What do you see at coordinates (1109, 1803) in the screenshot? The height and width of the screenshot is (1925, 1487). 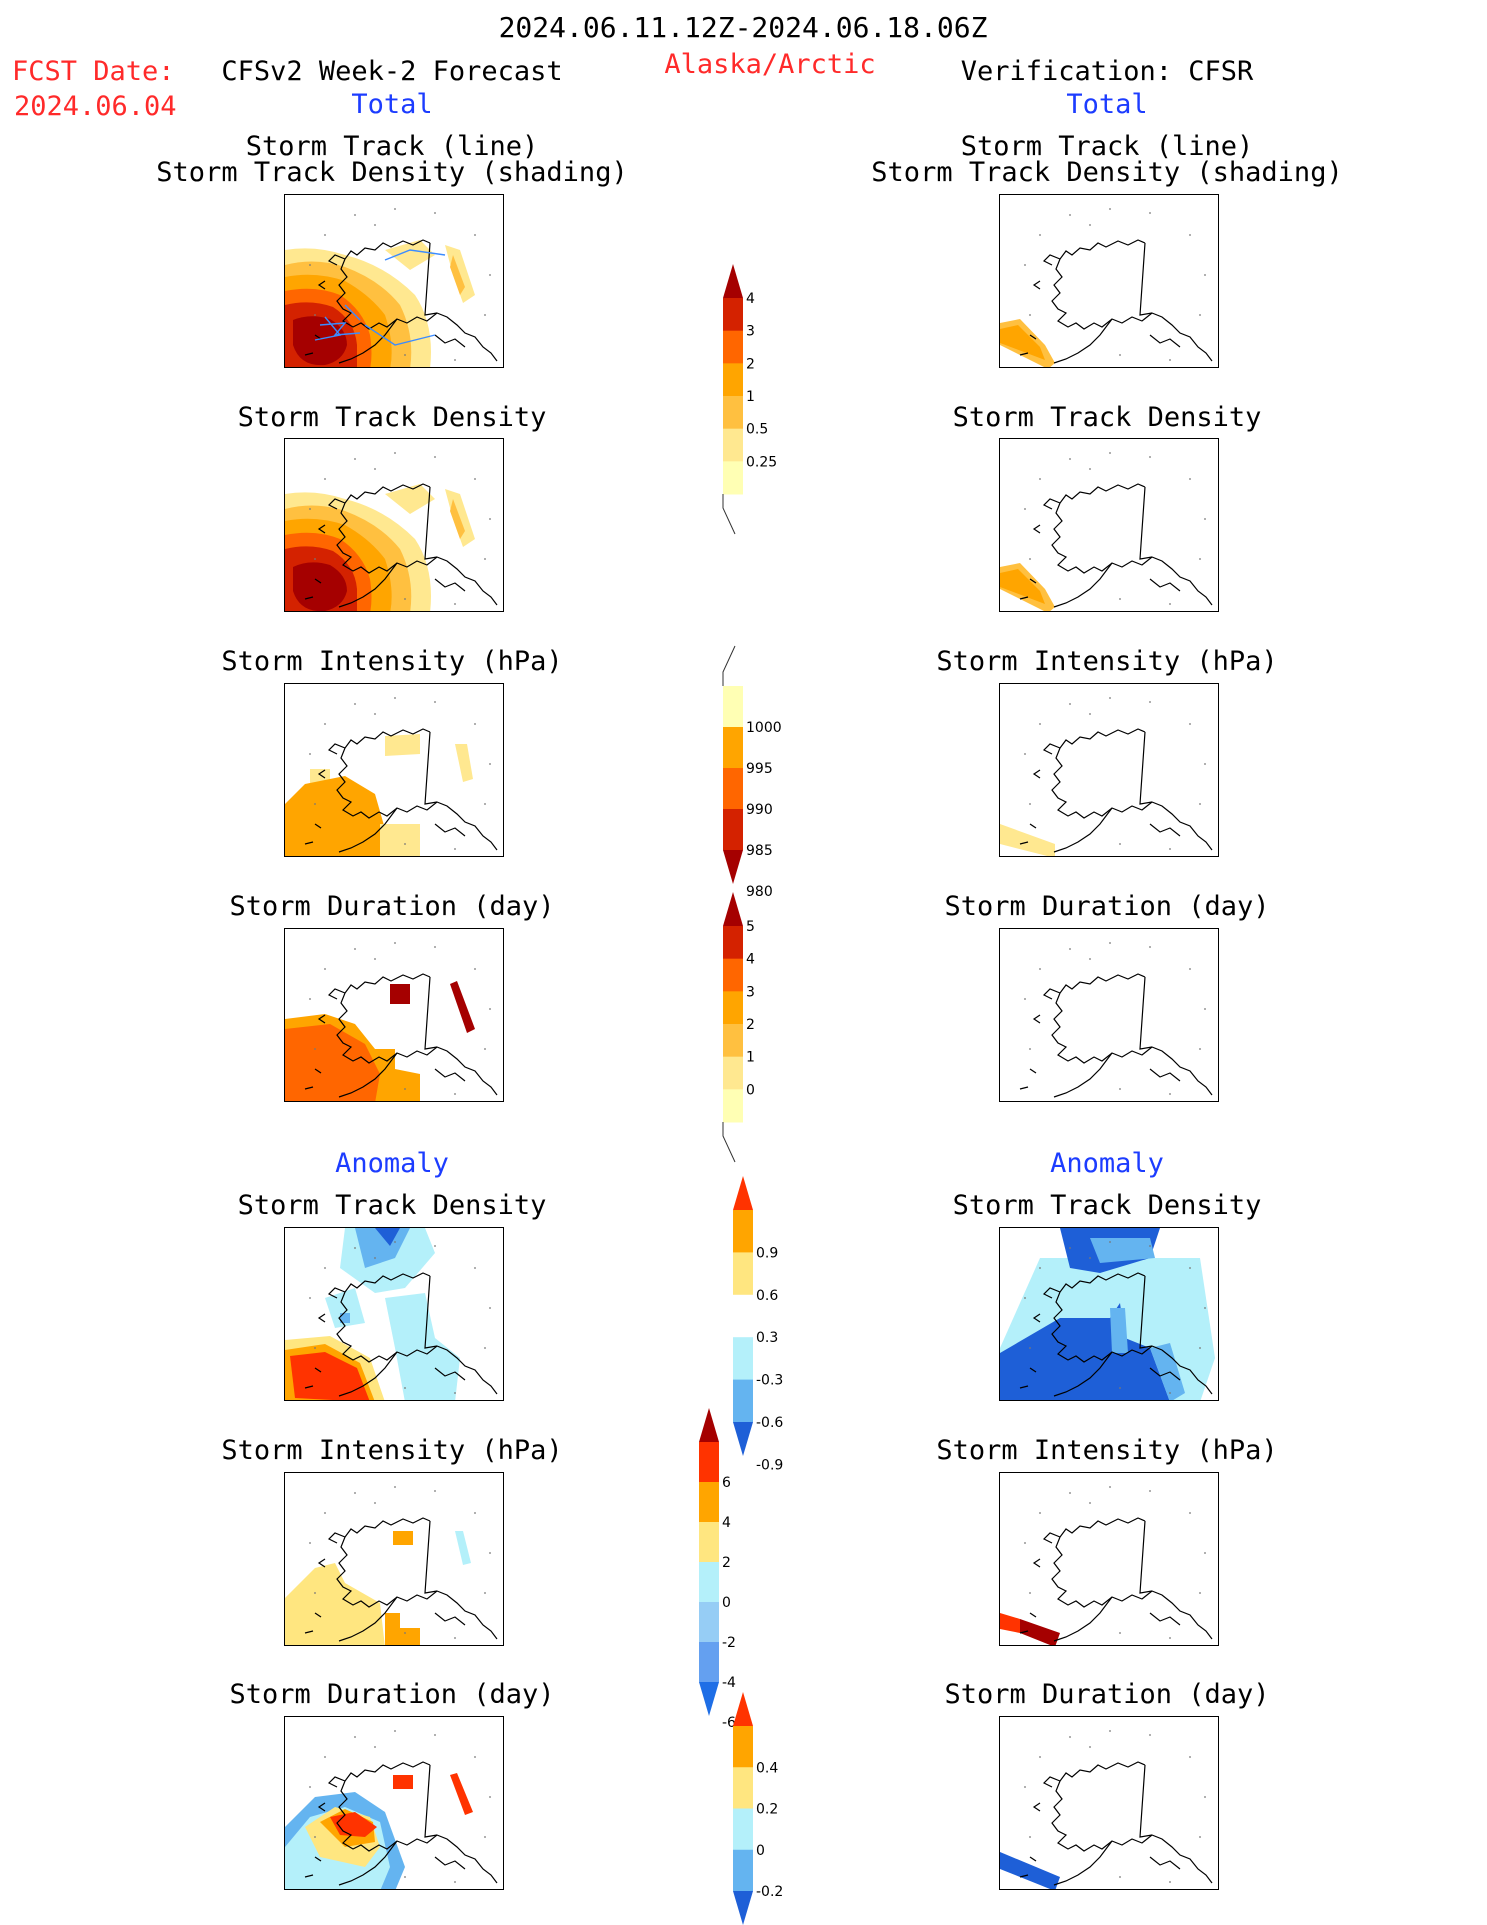 I see `map-right-anomaly-duration` at bounding box center [1109, 1803].